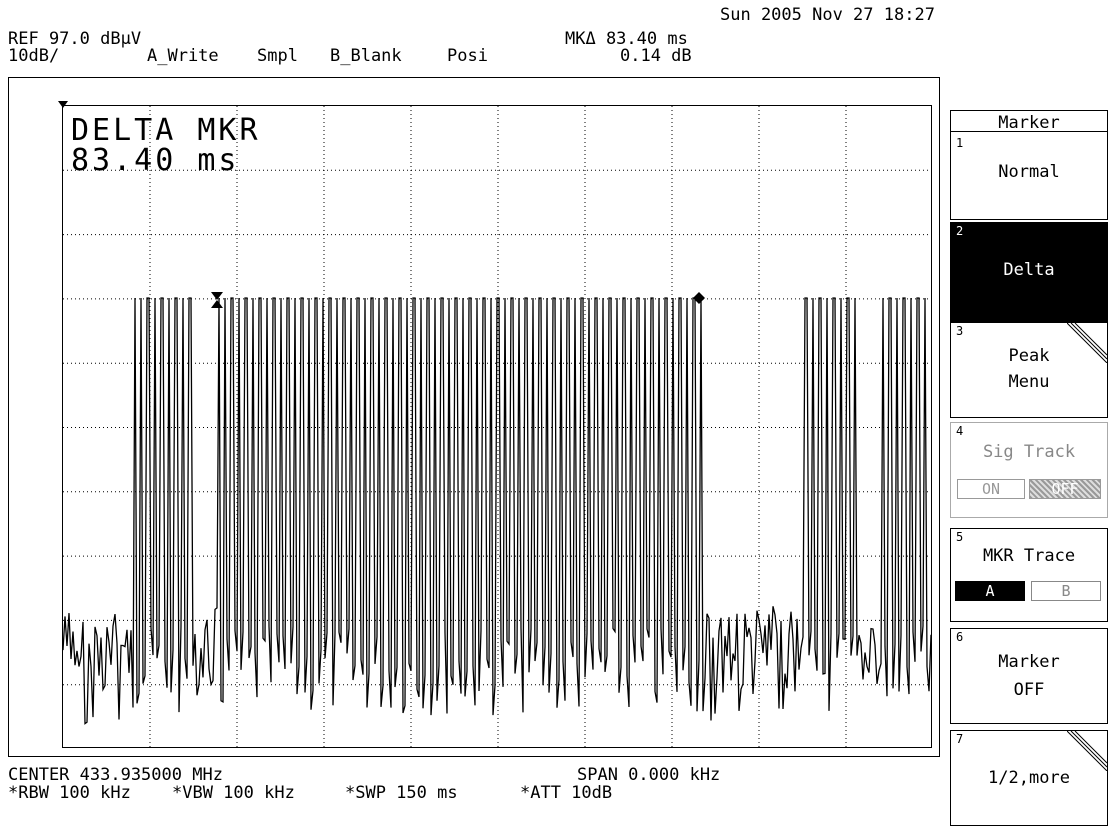  I want to click on delta-marker-icon, so click(699, 298).